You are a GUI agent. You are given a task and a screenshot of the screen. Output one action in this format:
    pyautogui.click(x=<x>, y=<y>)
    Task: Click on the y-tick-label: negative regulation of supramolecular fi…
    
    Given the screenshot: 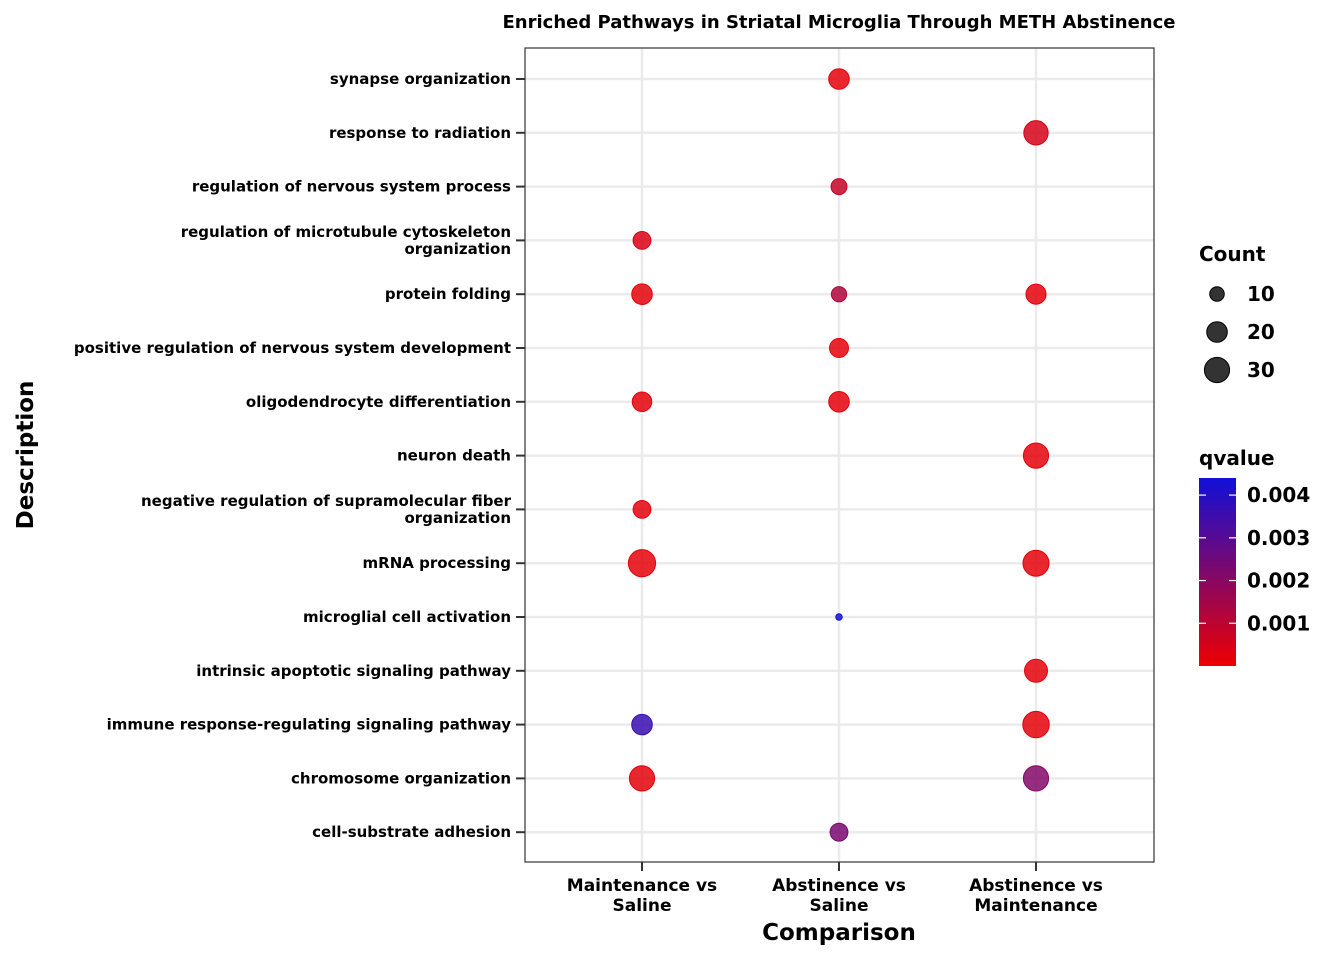 What is the action you would take?
    pyautogui.click(x=326, y=509)
    